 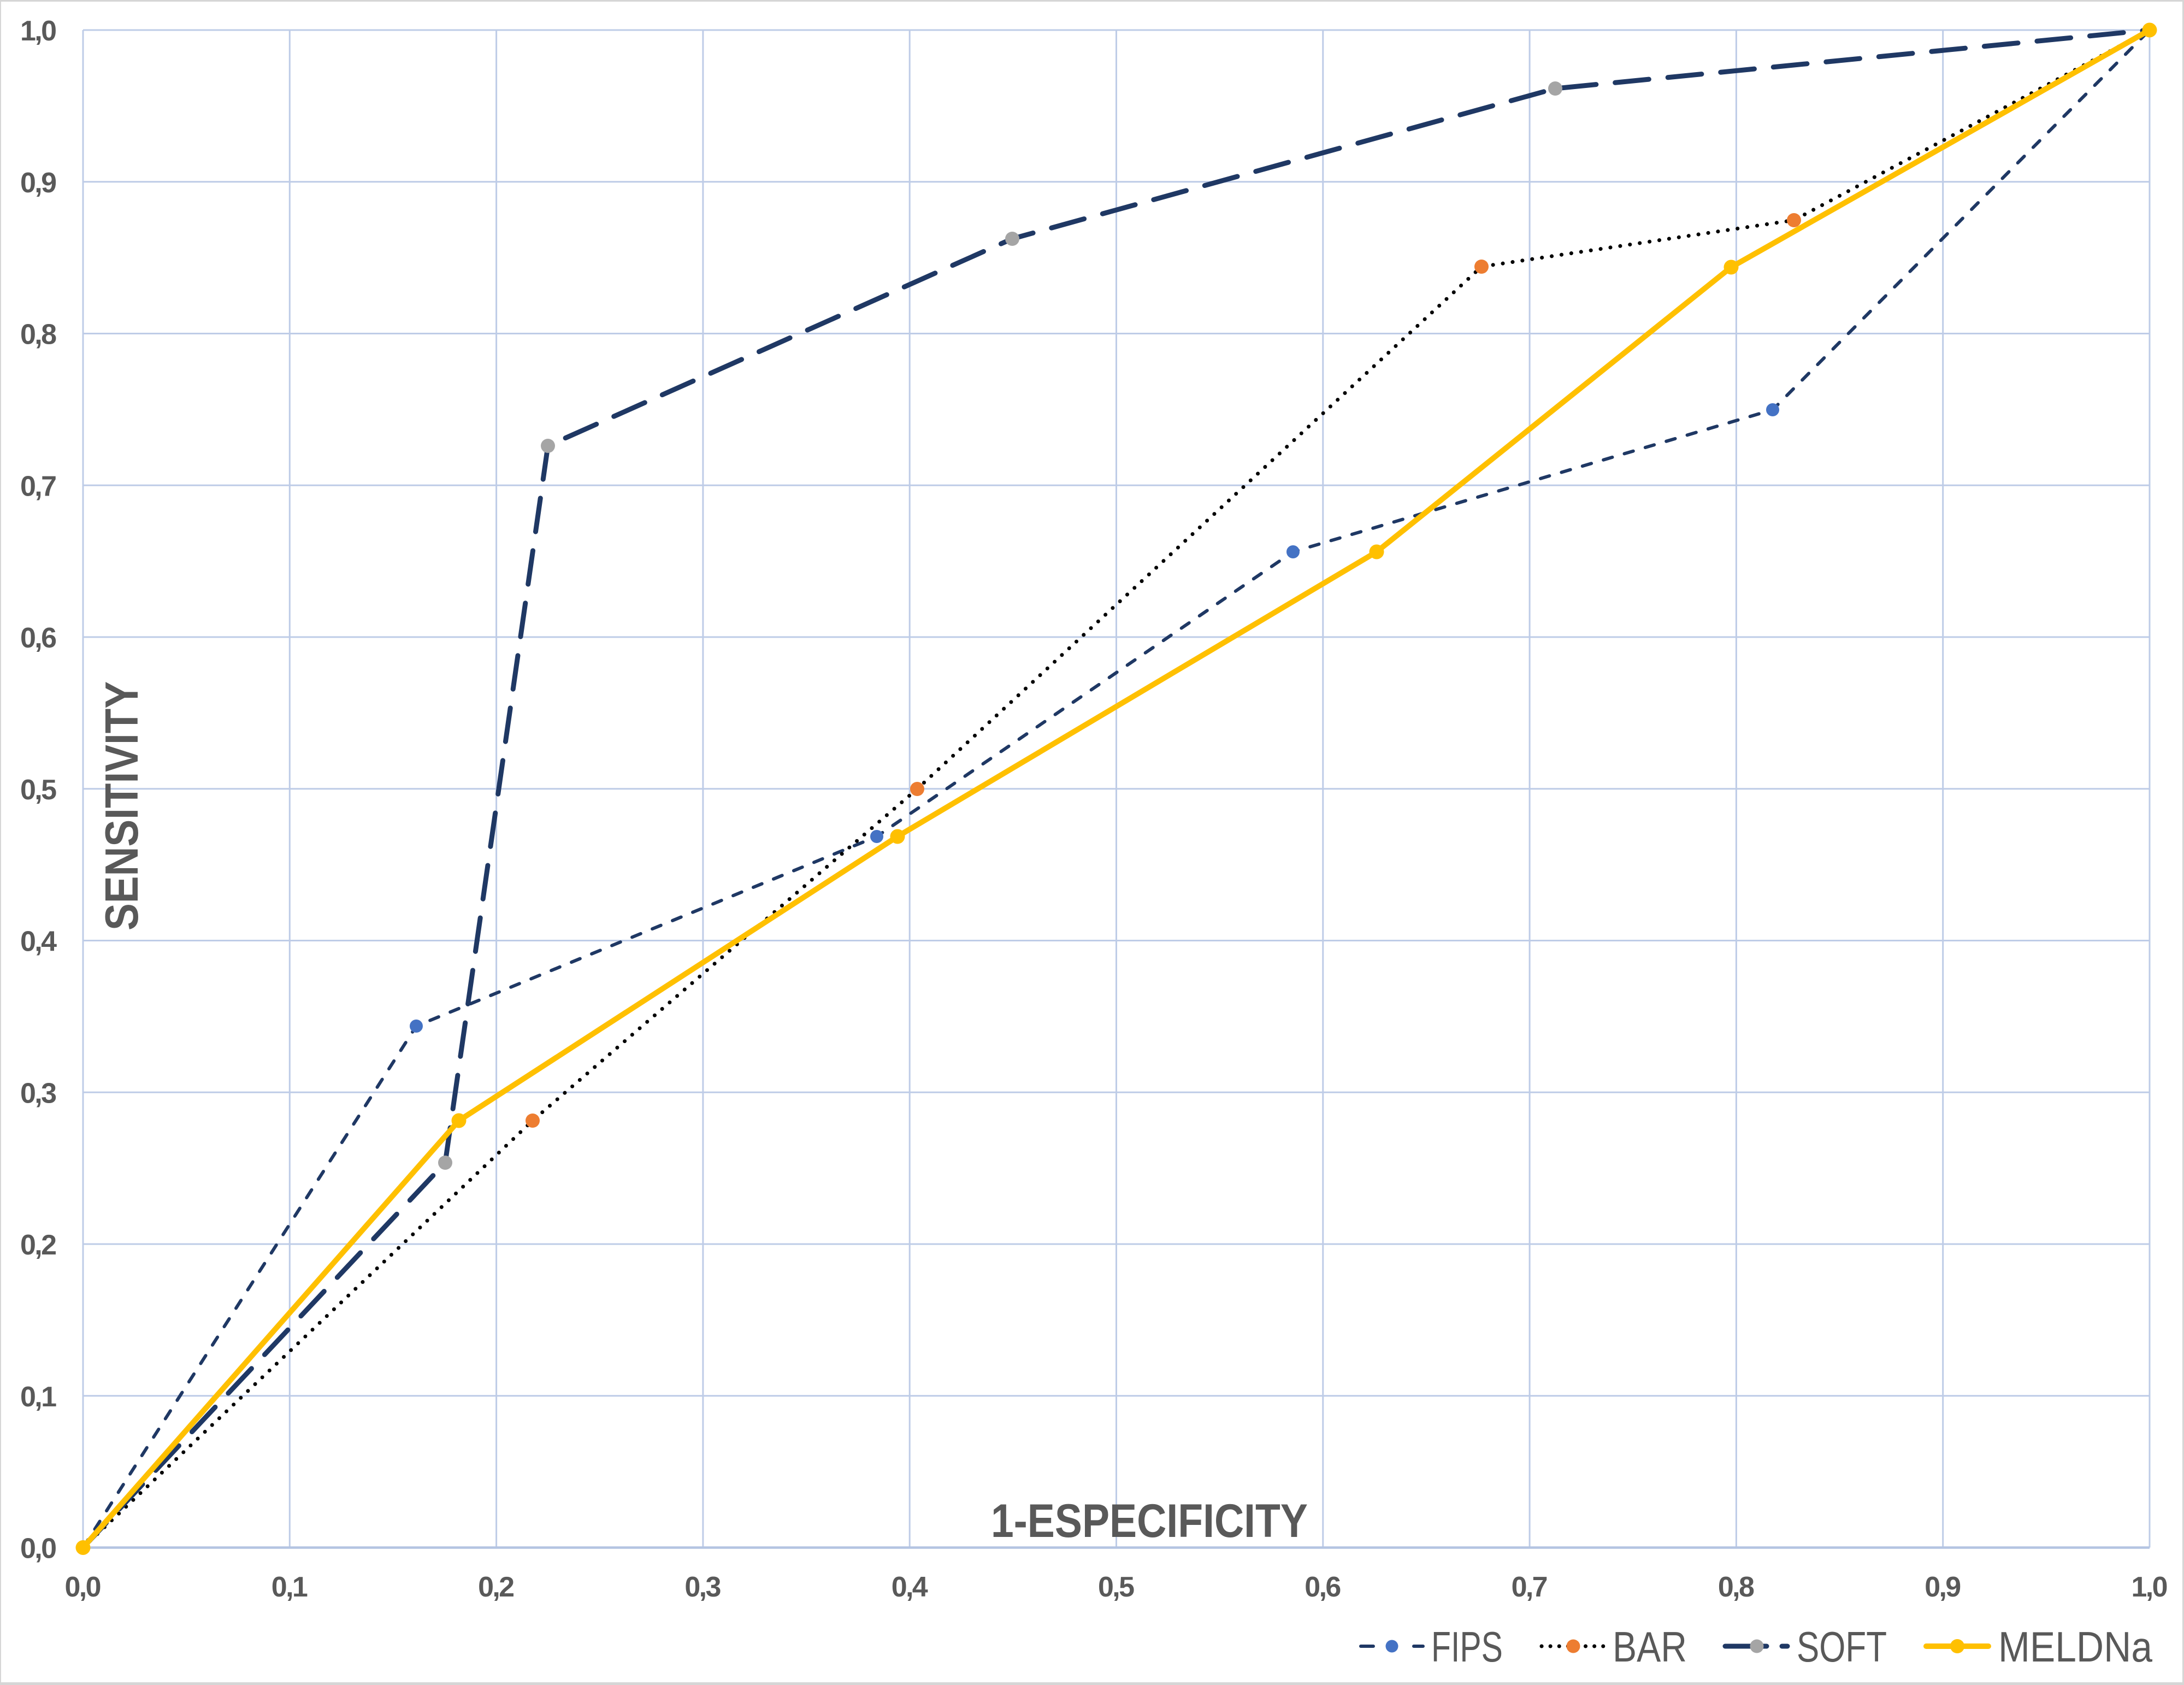 I want to click on svg-text: BAR, so click(x=1650, y=1647).